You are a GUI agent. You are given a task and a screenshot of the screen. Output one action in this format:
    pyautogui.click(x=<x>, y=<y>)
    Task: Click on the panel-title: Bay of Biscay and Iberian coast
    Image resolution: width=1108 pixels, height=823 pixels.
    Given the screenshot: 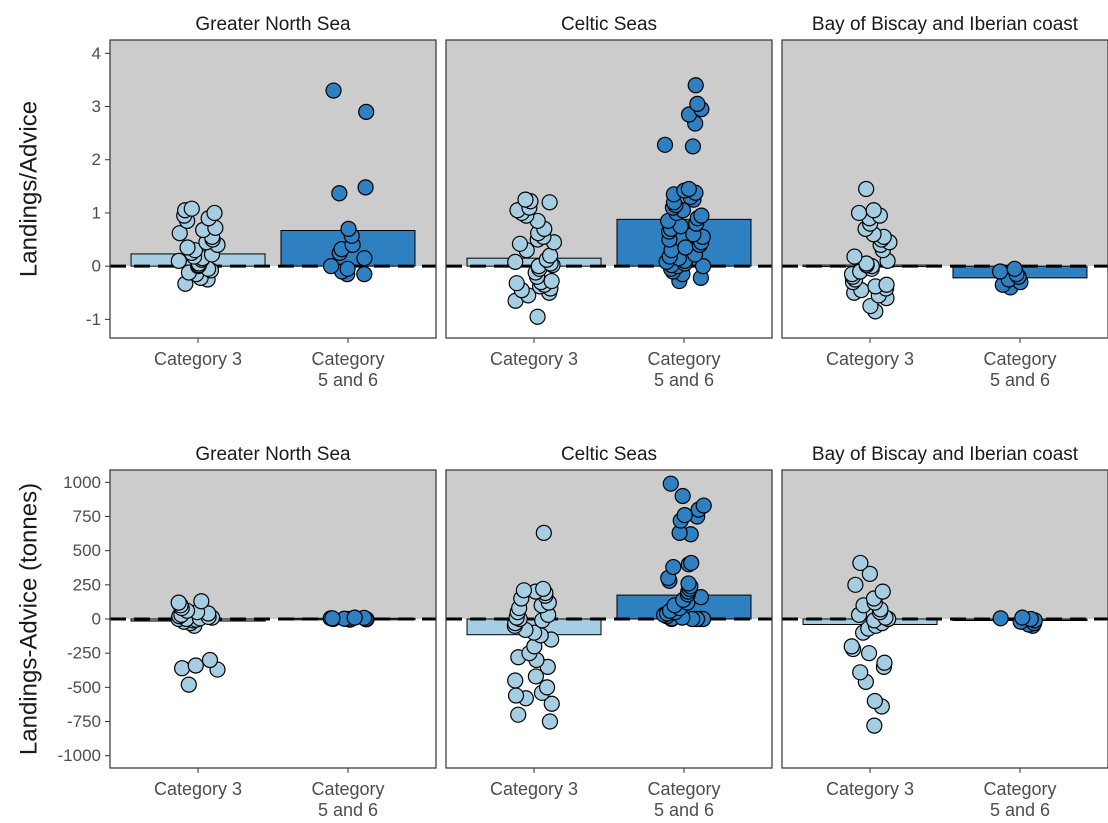 What is the action you would take?
    pyautogui.click(x=945, y=454)
    